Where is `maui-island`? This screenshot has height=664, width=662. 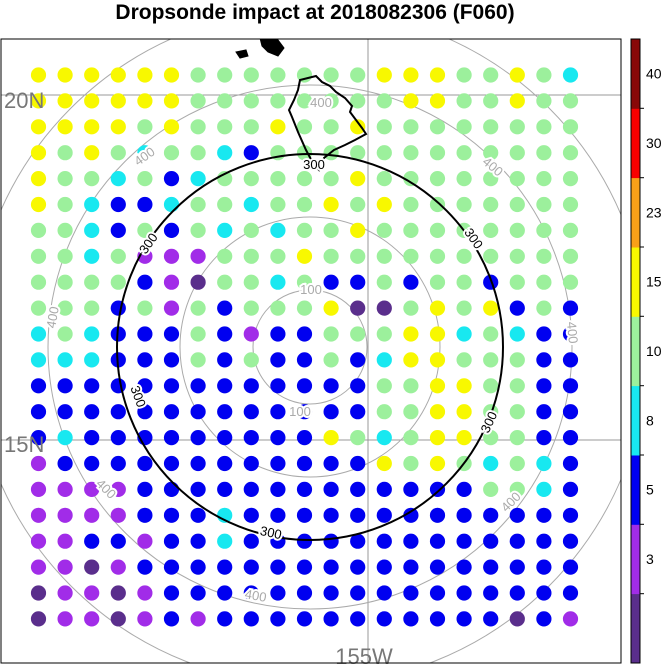
maui-island is located at coordinates (272, 48).